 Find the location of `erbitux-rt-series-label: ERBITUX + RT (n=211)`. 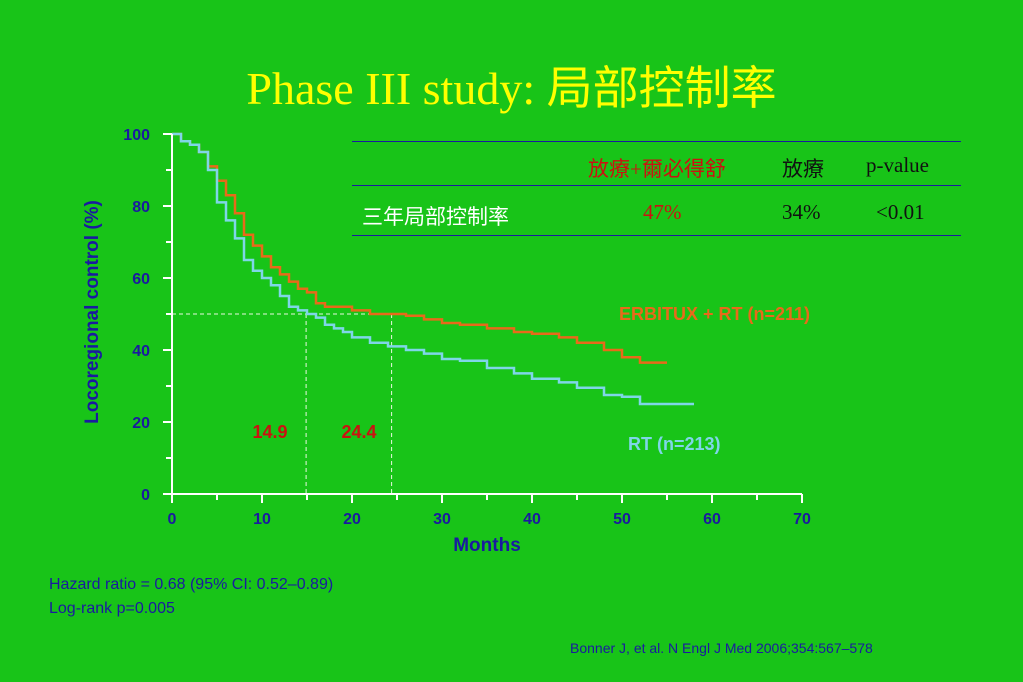

erbitux-rt-series-label: ERBITUX + RT (n=211) is located at coordinates (714, 314).